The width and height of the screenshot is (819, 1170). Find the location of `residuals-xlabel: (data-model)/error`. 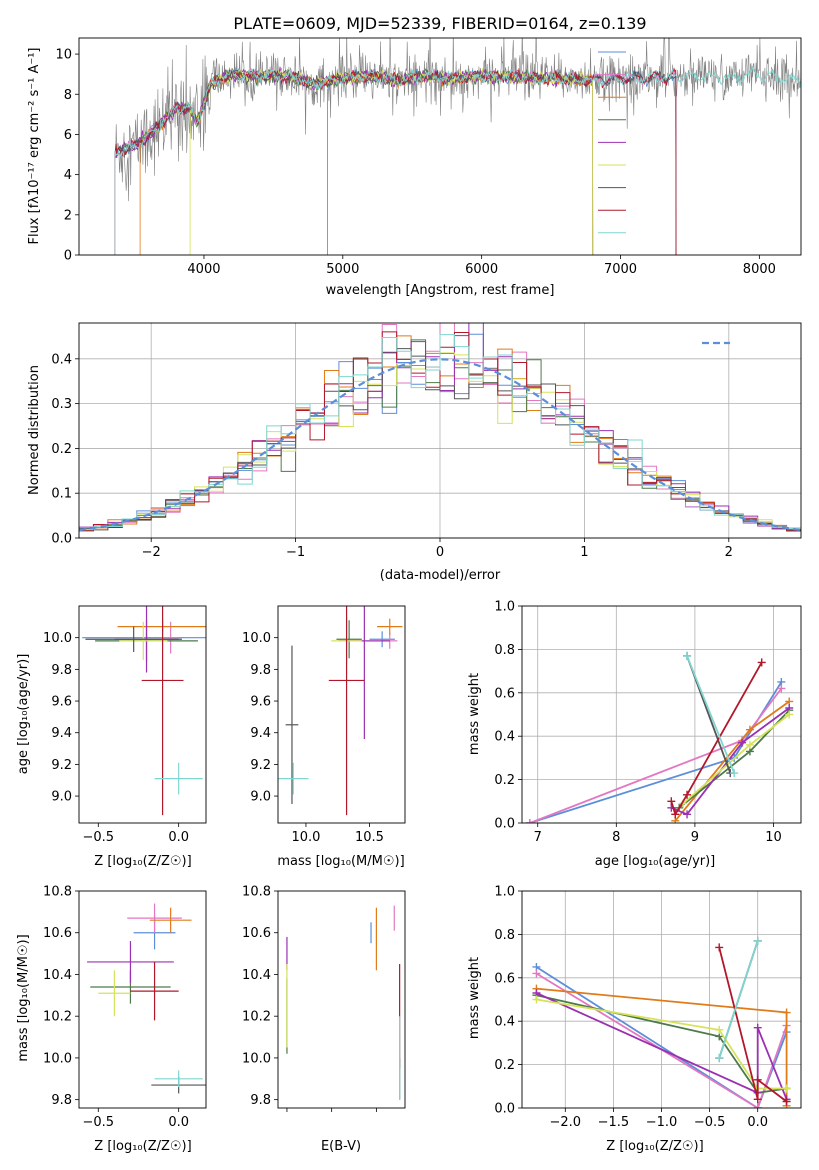

residuals-xlabel: (data-model)/error is located at coordinates (440, 575).